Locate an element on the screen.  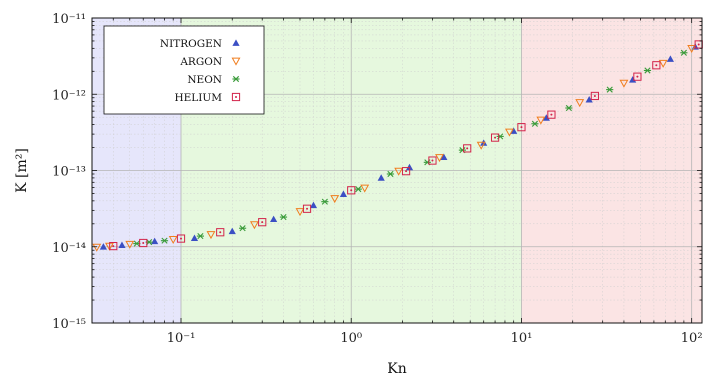
legend-box is located at coordinates (184, 70).